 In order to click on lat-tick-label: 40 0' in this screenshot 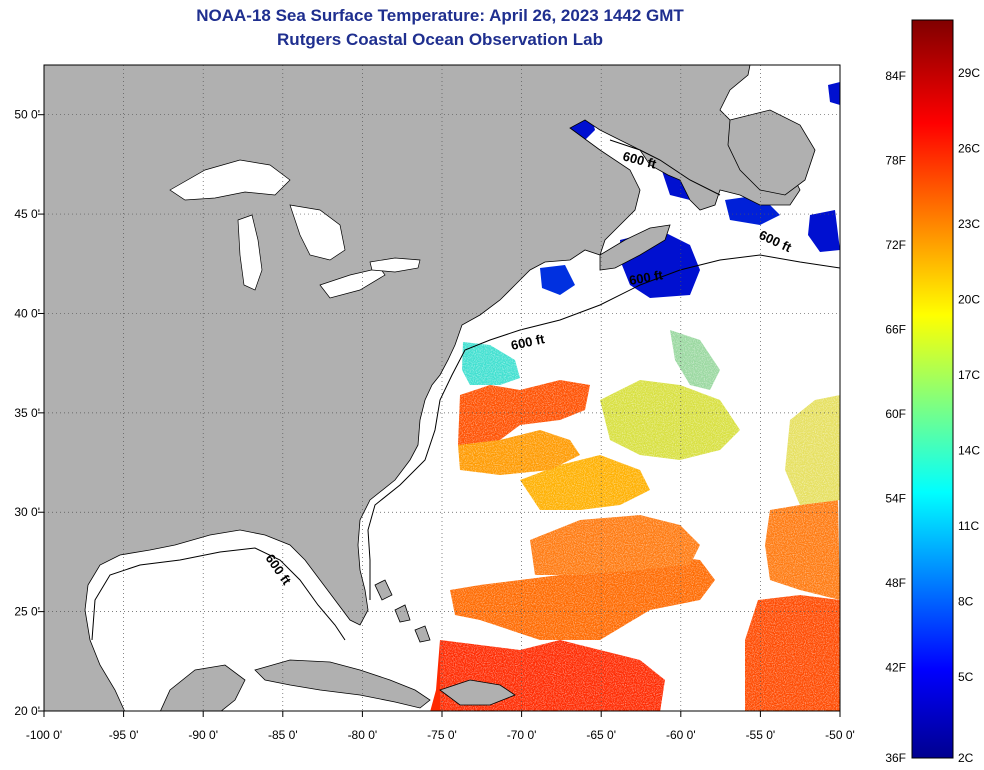, I will do `click(27, 313)`.